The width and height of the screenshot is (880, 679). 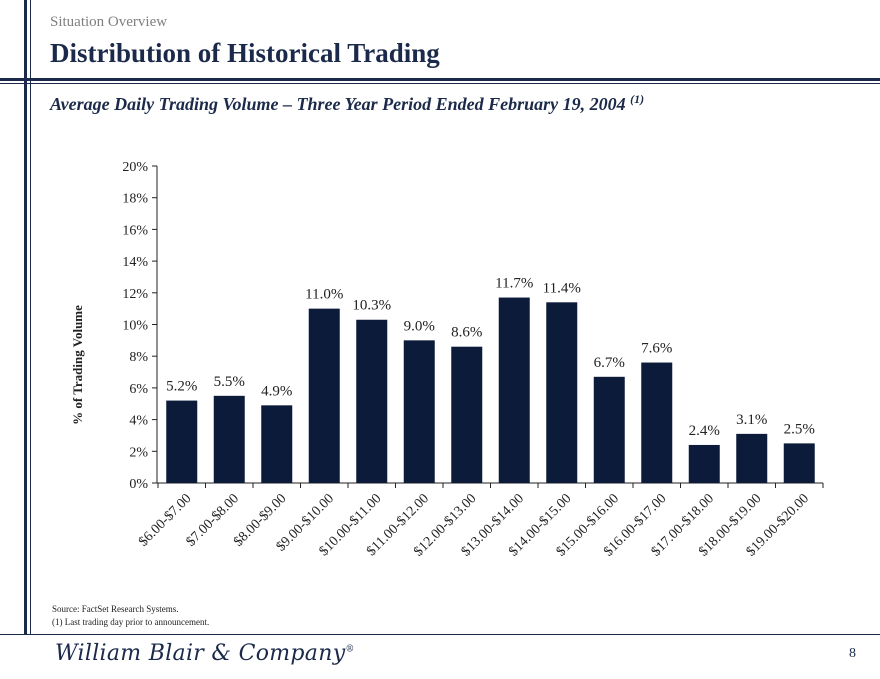 I want to click on data-label: 8.6%, so click(x=466, y=333).